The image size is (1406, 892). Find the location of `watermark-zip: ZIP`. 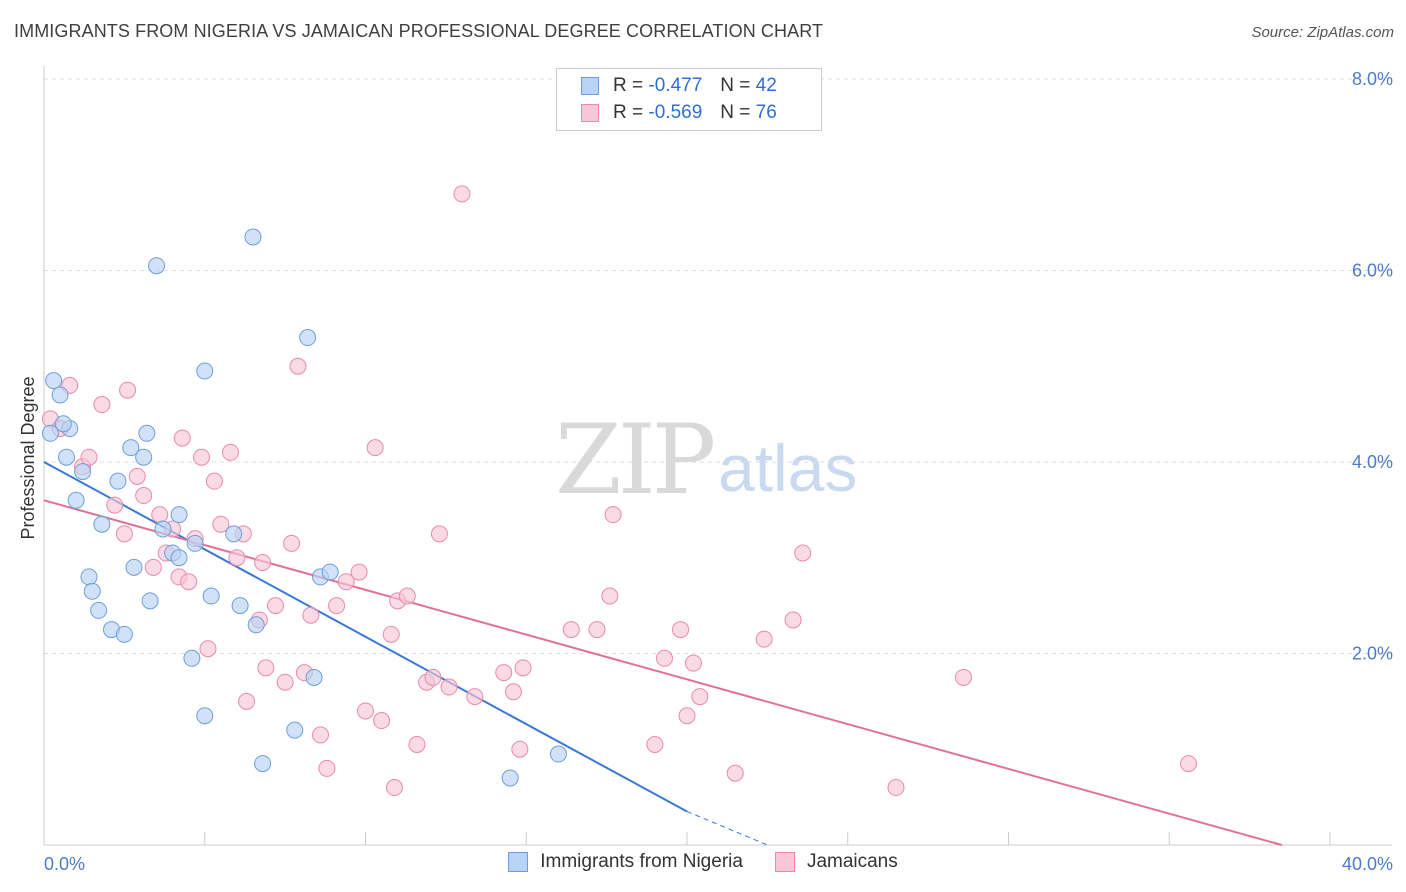

watermark-zip: ZIP is located at coordinates (635, 460).